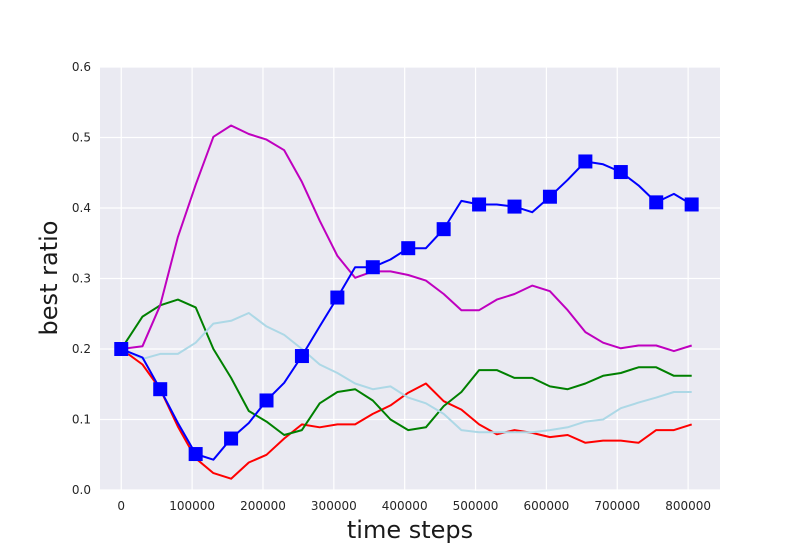 Image resolution: width=800 pixels, height=550 pixels. I want to click on x-tick-label: 0, so click(121, 506).